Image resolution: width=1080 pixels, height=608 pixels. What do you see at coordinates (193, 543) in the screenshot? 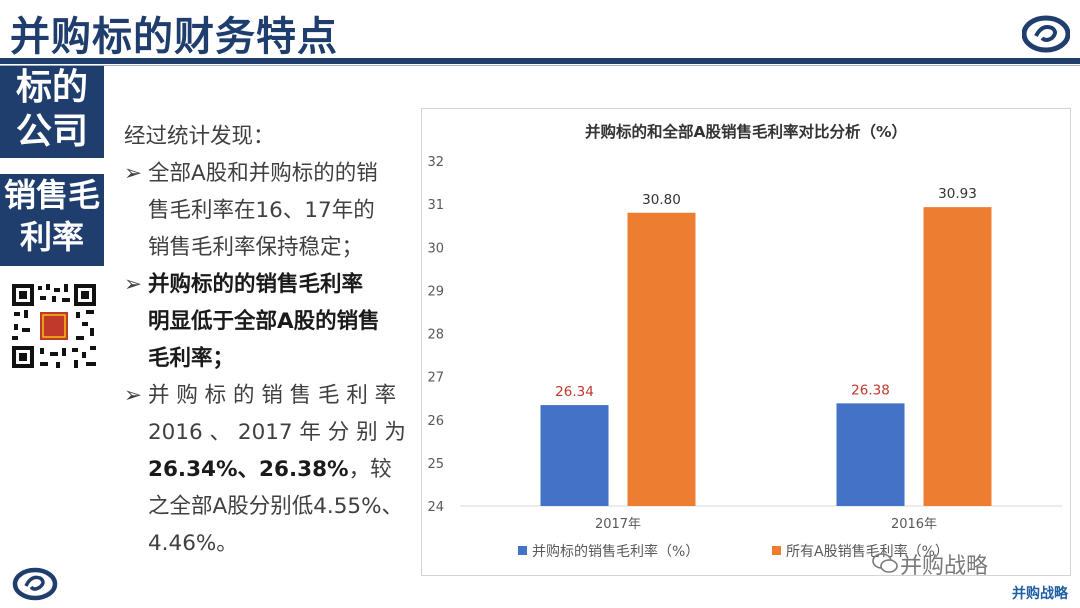
I see `bullet-3-line: 4.46%。` at bounding box center [193, 543].